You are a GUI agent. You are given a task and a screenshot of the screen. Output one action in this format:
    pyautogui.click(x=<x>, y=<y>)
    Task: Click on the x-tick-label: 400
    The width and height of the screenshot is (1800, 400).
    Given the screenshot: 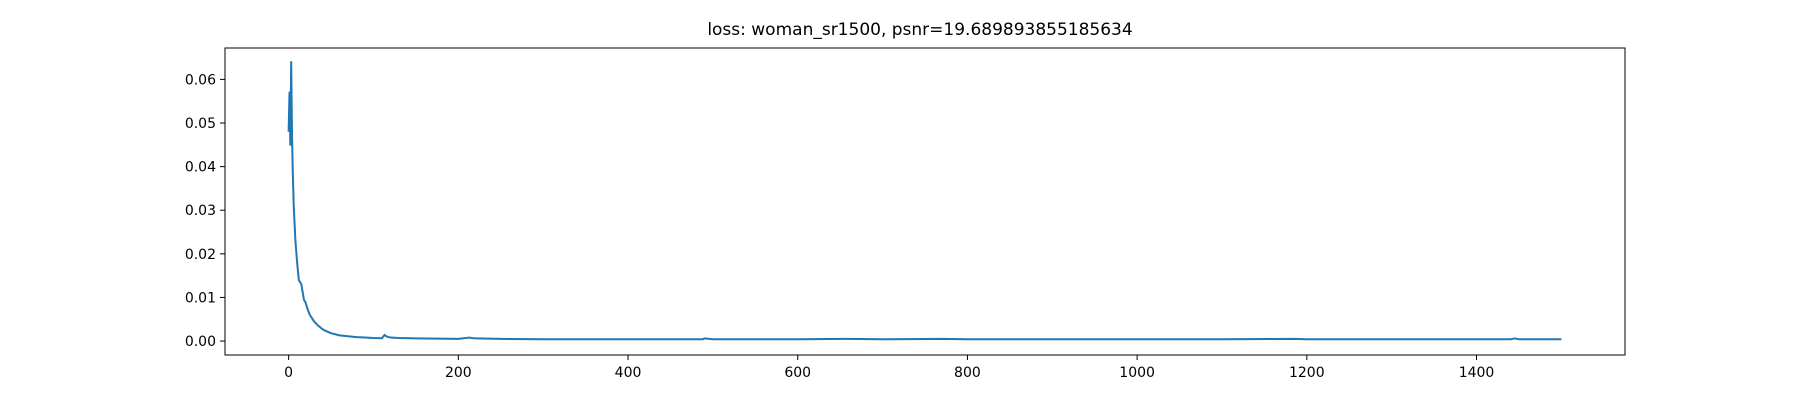 What is the action you would take?
    pyautogui.click(x=628, y=373)
    